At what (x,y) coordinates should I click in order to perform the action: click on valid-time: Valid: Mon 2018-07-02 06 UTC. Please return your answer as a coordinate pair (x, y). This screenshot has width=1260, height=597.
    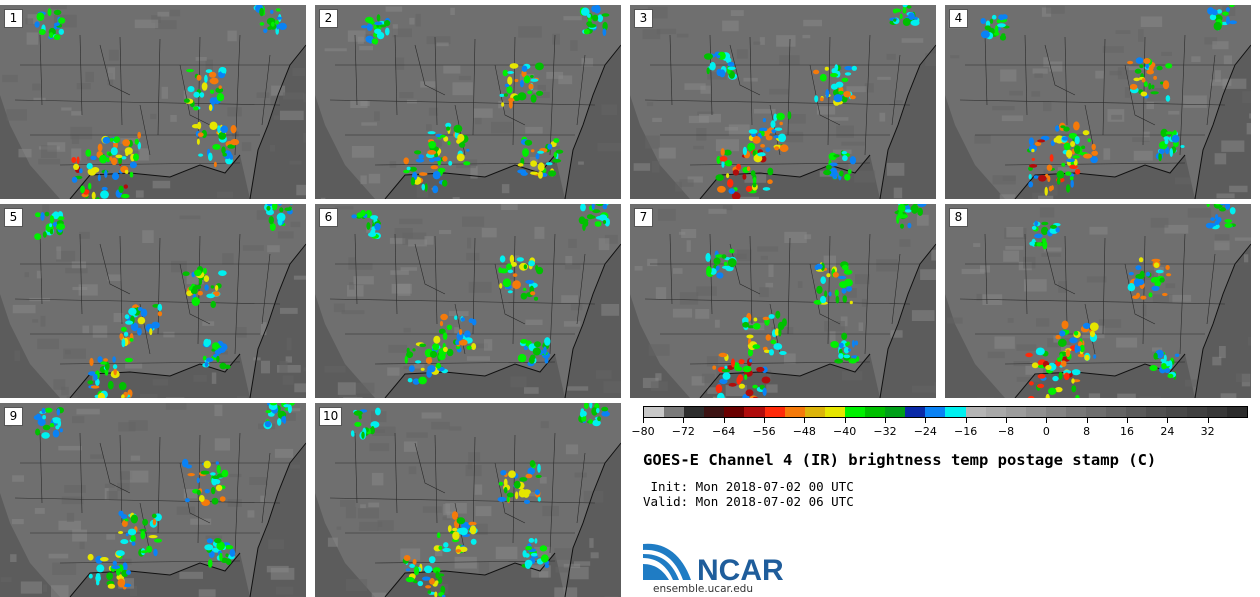
    Looking at the image, I should click on (748, 501).